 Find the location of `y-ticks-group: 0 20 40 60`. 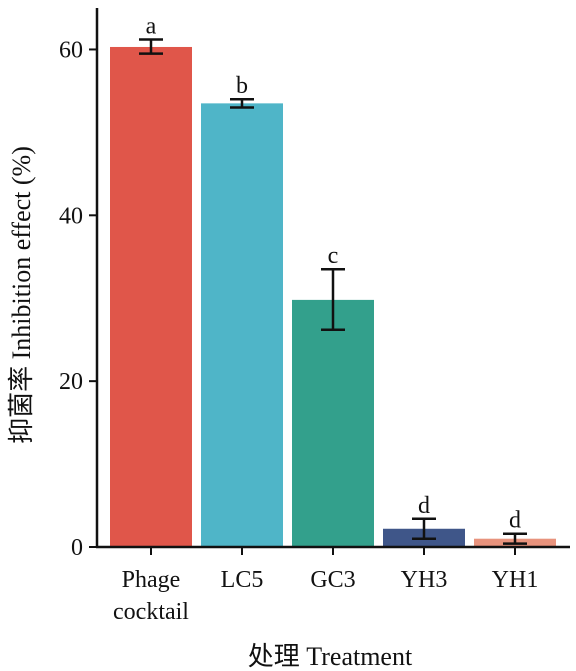

y-ticks-group: 0 20 40 60 is located at coordinates (78, 299).